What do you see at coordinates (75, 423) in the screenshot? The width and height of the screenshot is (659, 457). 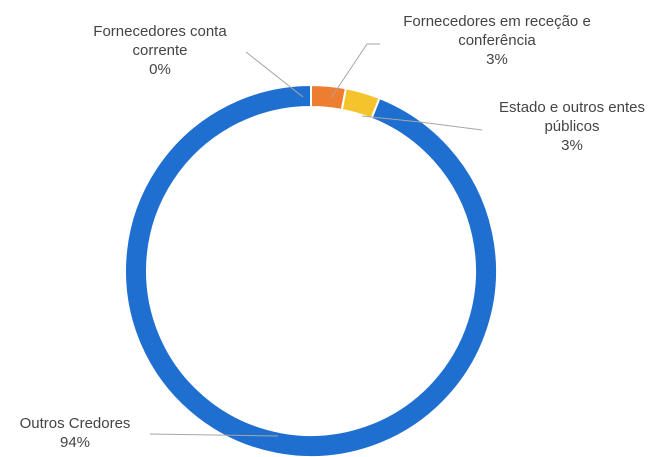 I see `category-label: Outros Credores` at bounding box center [75, 423].